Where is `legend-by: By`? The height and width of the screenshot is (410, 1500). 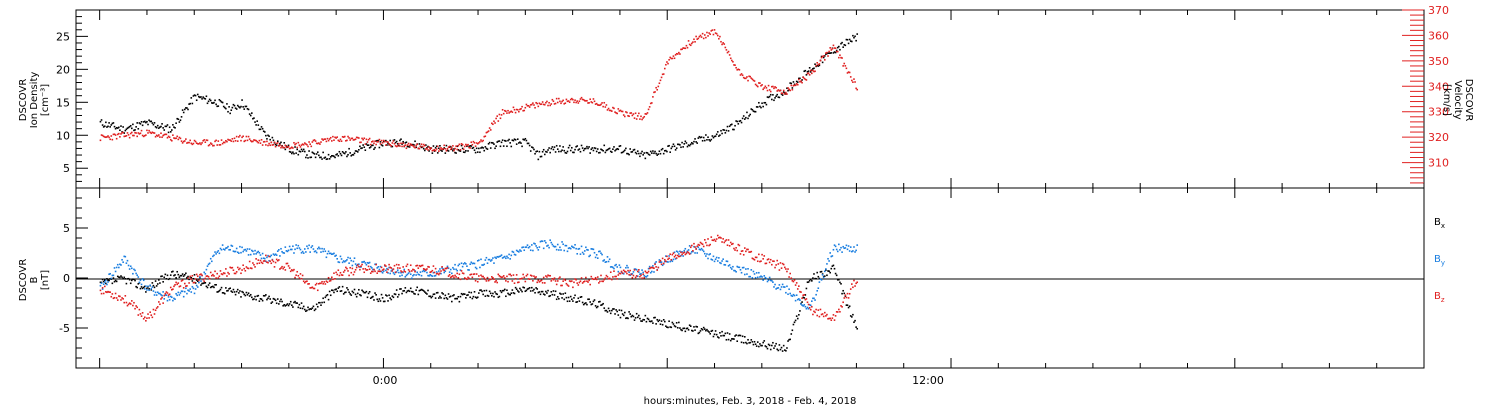 legend-by: By is located at coordinates (1439, 260).